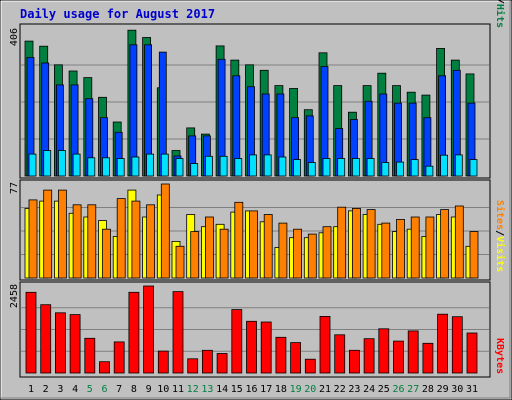  What do you see at coordinates (310, 389) in the screenshot?
I see `day-label-20: 20` at bounding box center [310, 389].